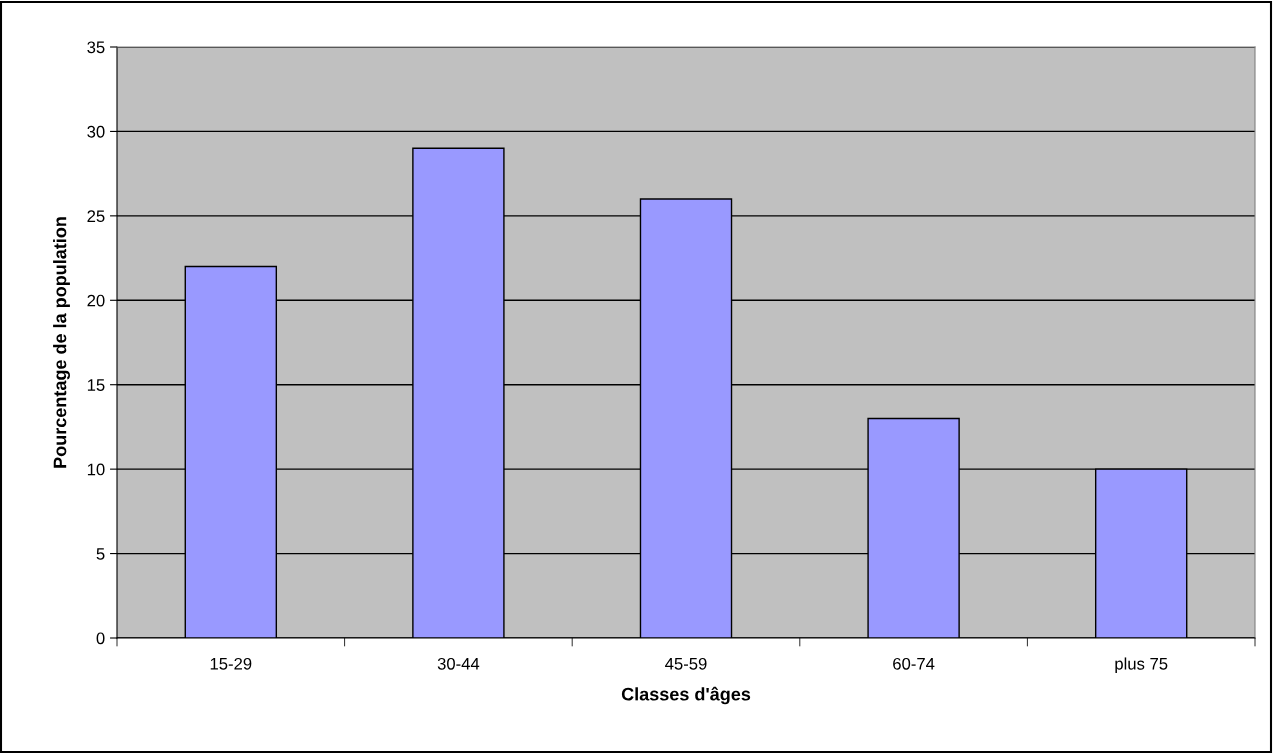 Image resolution: width=1273 pixels, height=753 pixels. Describe the element at coordinates (1141, 665) in the screenshot. I see `x-tick-label: plus 75` at that location.